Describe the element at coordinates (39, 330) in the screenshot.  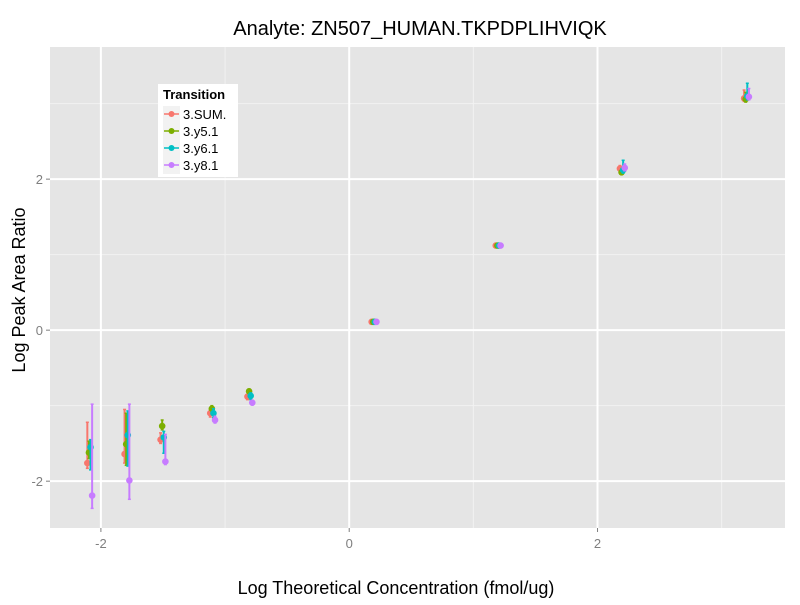
I see `y-tick-label: 0` at that location.